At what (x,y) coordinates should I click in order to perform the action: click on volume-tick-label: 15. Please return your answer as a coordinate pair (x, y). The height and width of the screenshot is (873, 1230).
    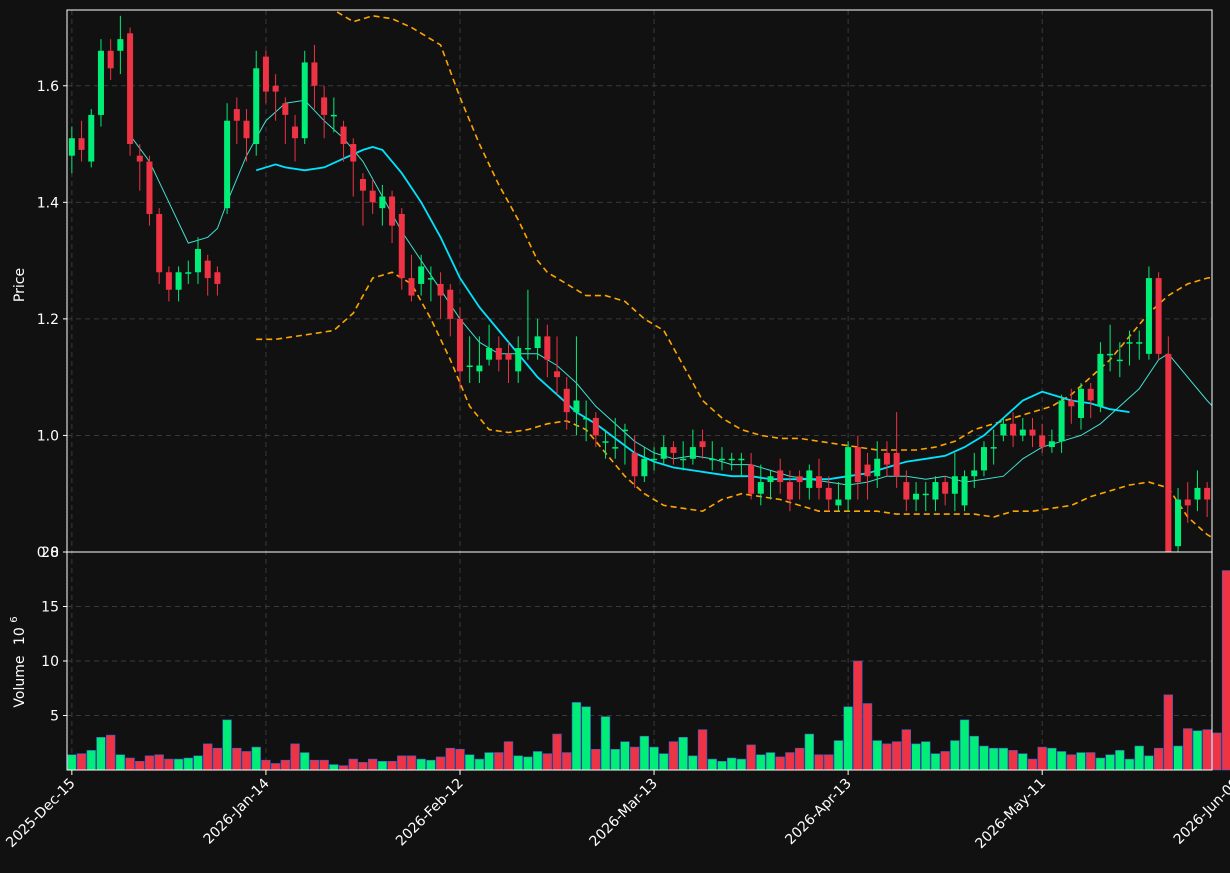
    Looking at the image, I should click on (50, 608).